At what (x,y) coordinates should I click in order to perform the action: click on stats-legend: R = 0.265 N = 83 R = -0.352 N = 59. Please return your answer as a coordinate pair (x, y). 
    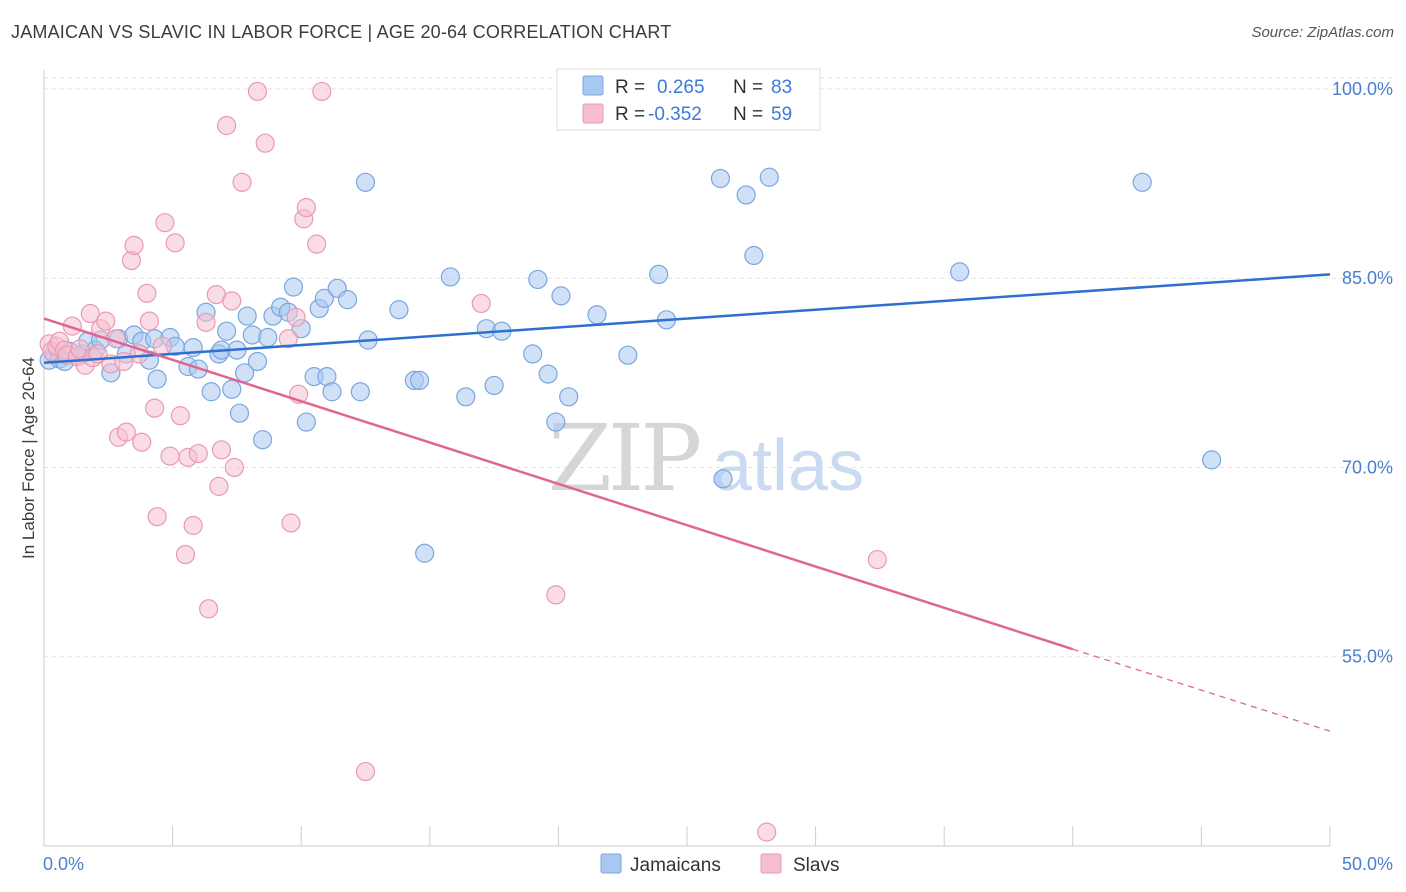
    Looking at the image, I should click on (688, 99).